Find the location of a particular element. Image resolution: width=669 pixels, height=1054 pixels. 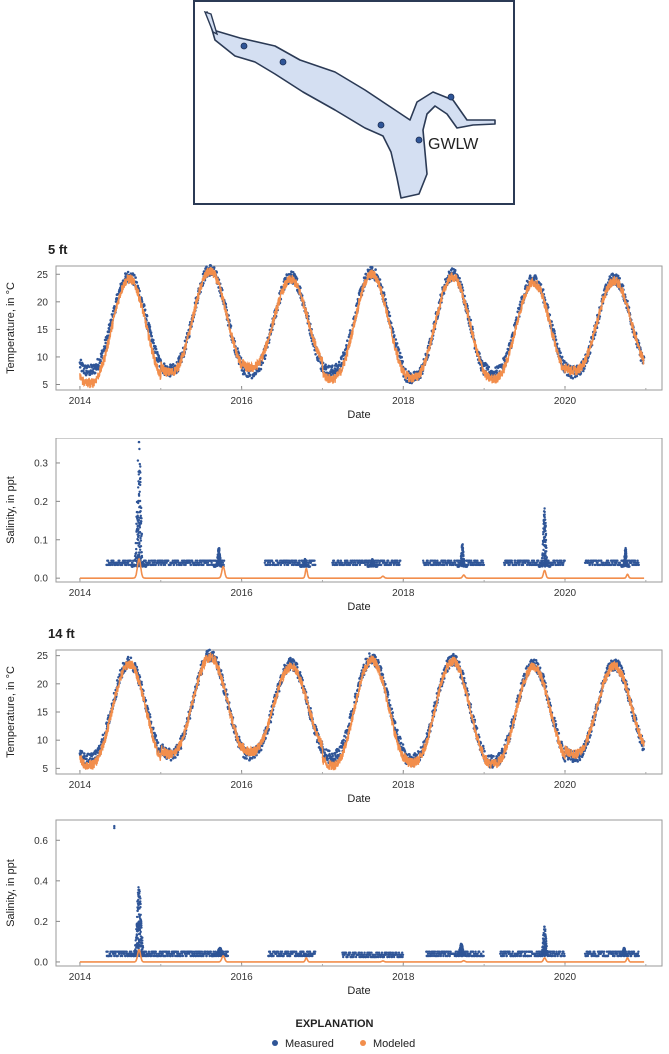

x-tick-label: 2018 is located at coordinates (403, 401).